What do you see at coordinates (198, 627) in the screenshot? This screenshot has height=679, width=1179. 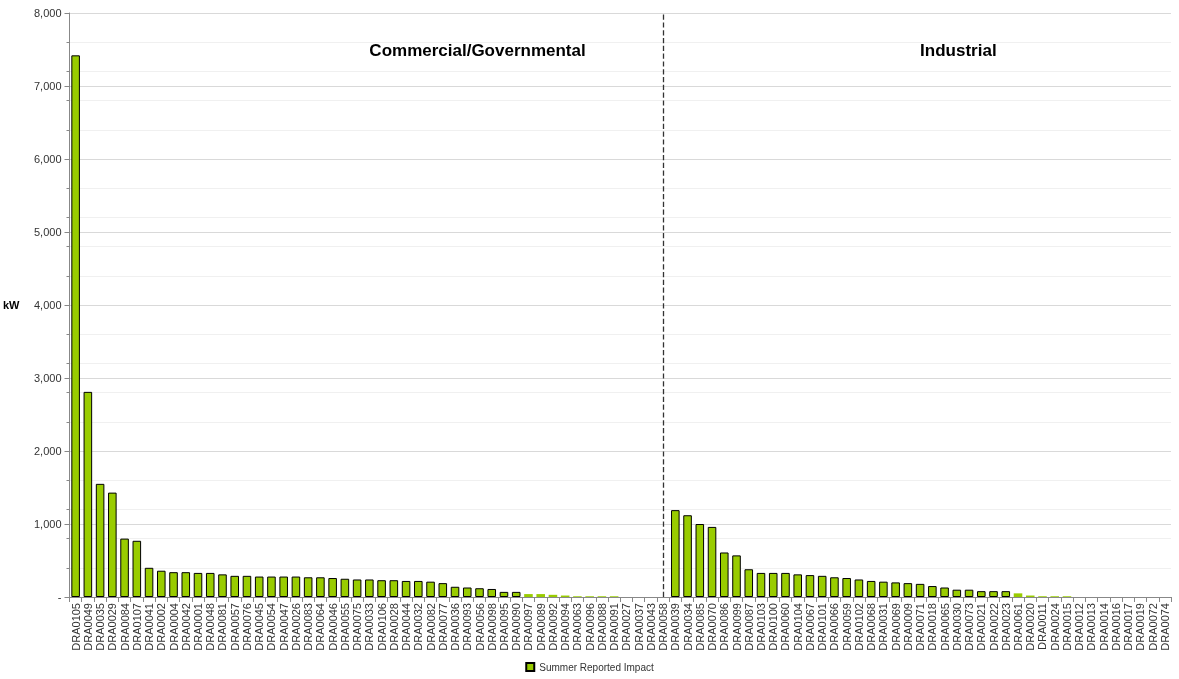 I see `x-tick-label: DRA0001` at bounding box center [198, 627].